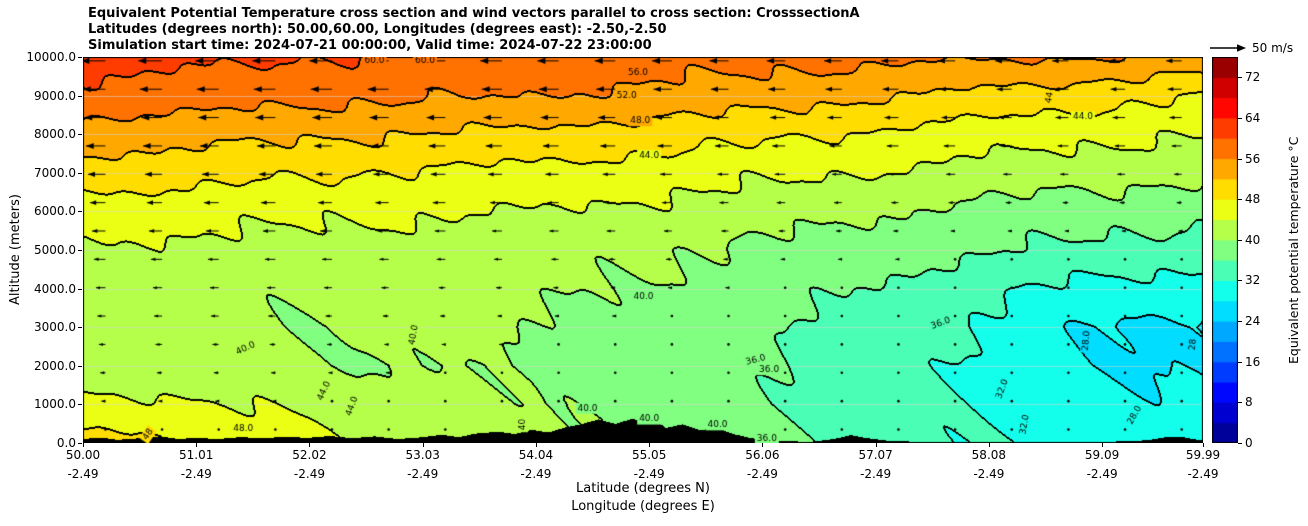 This screenshot has width=1308, height=526. Describe the element at coordinates (1253, 77) in the screenshot. I see `colorbar-tick-label: 72` at that location.